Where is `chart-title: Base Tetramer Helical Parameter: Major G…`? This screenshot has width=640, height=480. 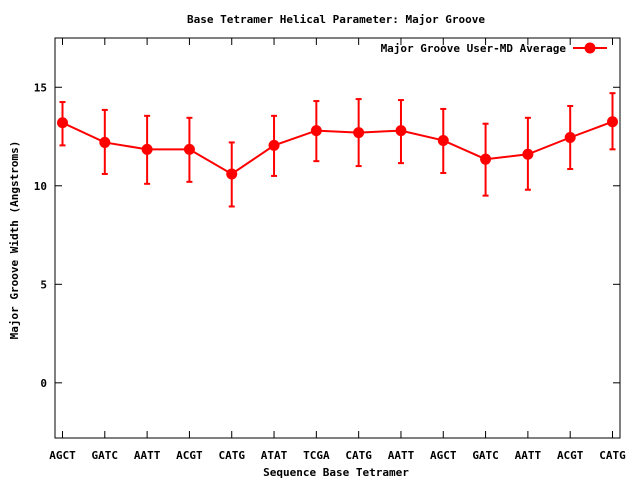
chart-title: Base Tetramer Helical Parameter: Major G… is located at coordinates (336, 19).